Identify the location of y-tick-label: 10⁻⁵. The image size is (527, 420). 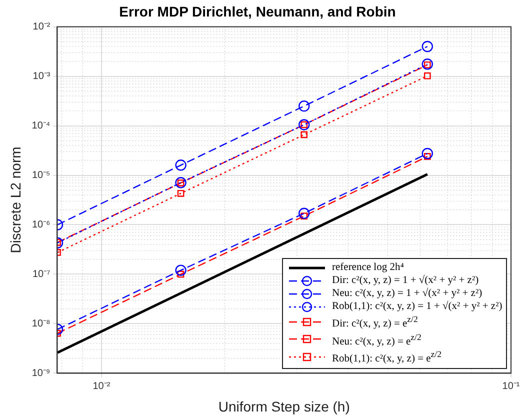
(41, 176).